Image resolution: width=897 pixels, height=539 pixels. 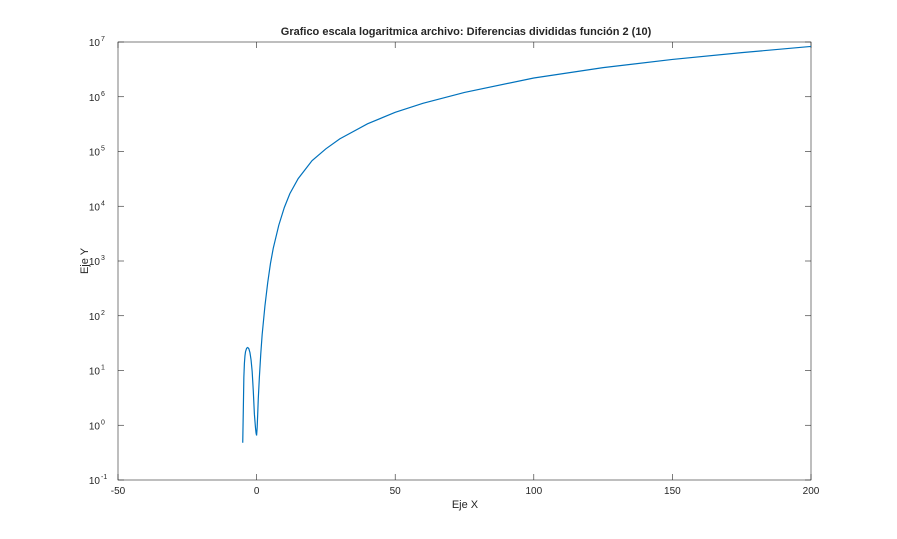 What do you see at coordinates (103, 149) in the screenshot?
I see `y-tick-exponent: 5` at bounding box center [103, 149].